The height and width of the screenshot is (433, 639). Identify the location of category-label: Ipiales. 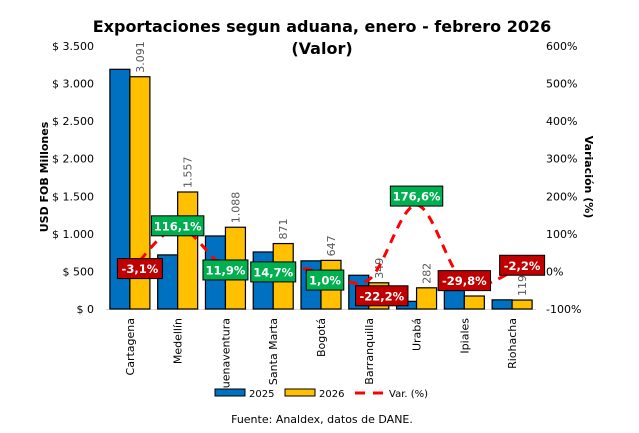
(464, 336).